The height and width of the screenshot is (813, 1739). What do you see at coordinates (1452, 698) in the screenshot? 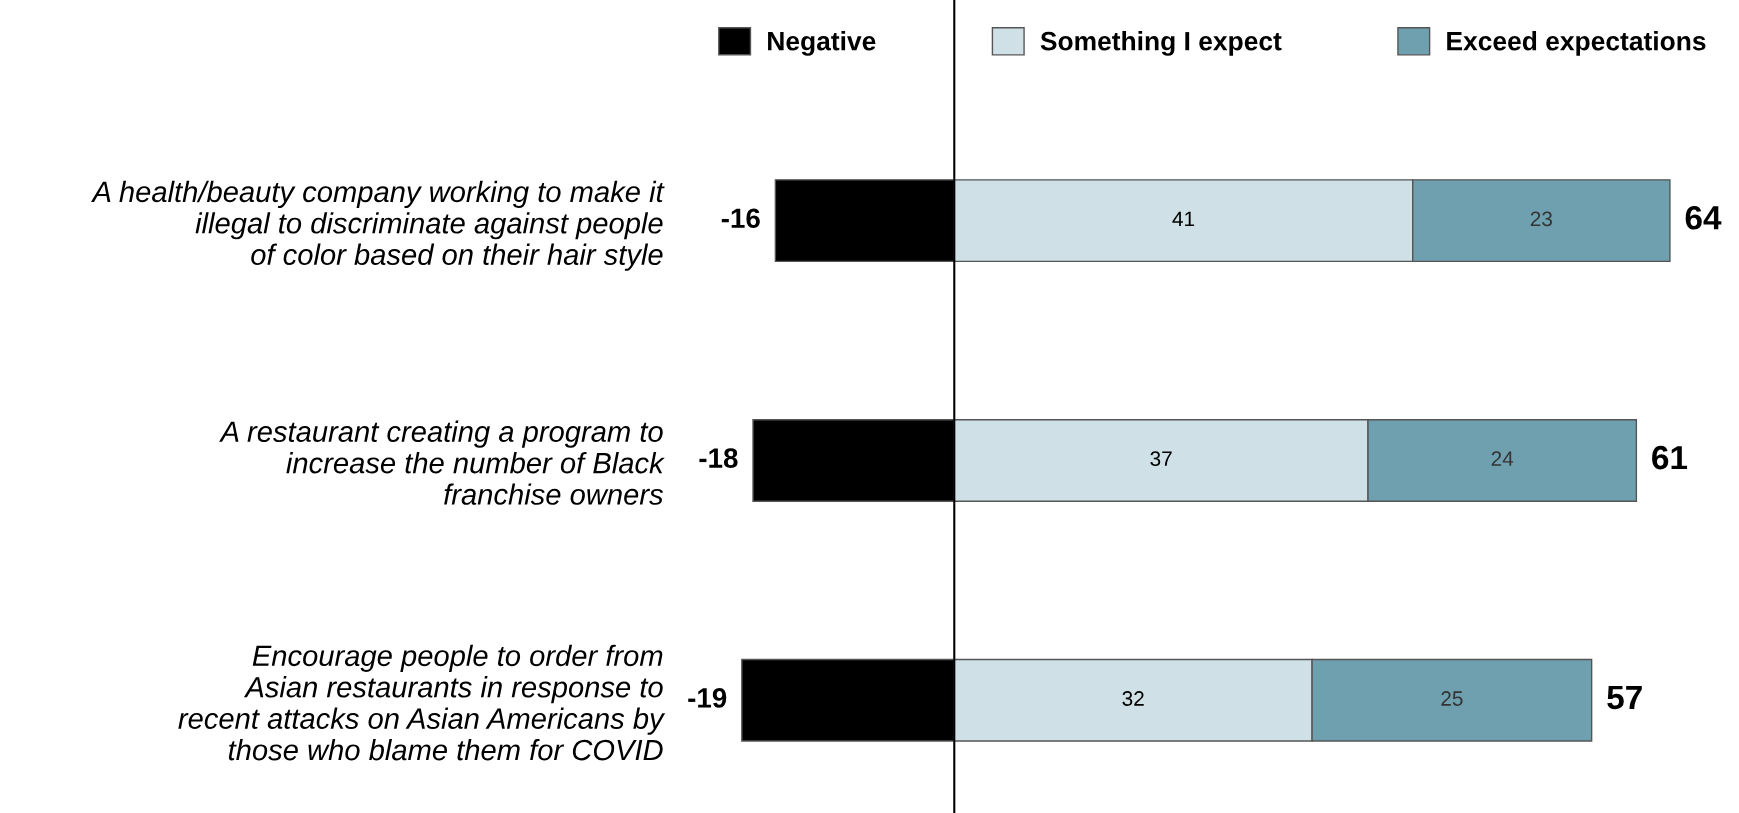
I see `data-label: 25` at bounding box center [1452, 698].